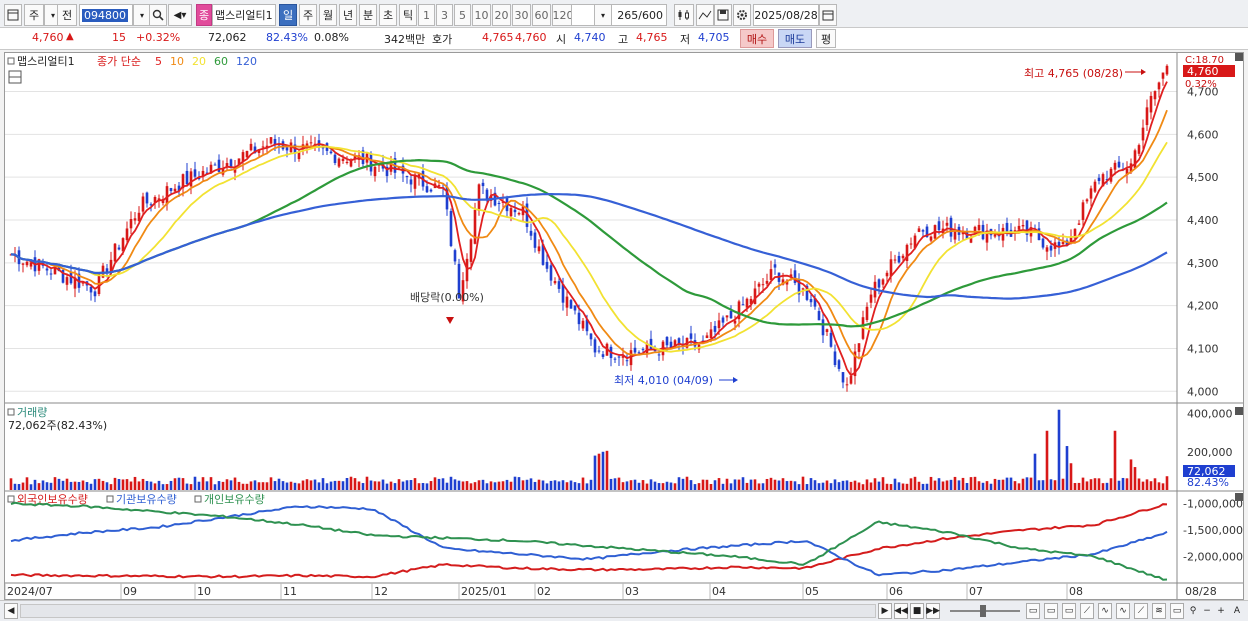 Image resolution: width=1248 pixels, height=621 pixels. I want to click on date-field: 2025/08/28, so click(786, 15).